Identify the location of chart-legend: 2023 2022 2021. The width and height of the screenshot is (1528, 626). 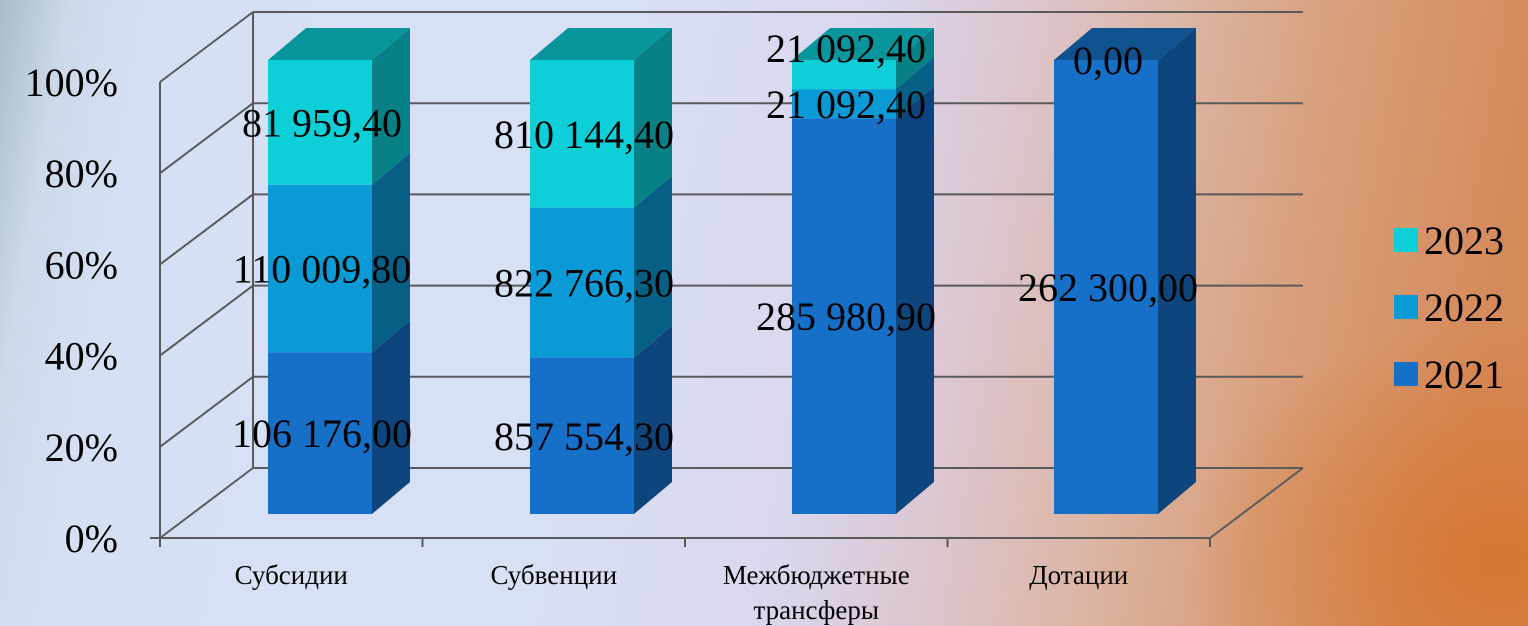
(1449, 307).